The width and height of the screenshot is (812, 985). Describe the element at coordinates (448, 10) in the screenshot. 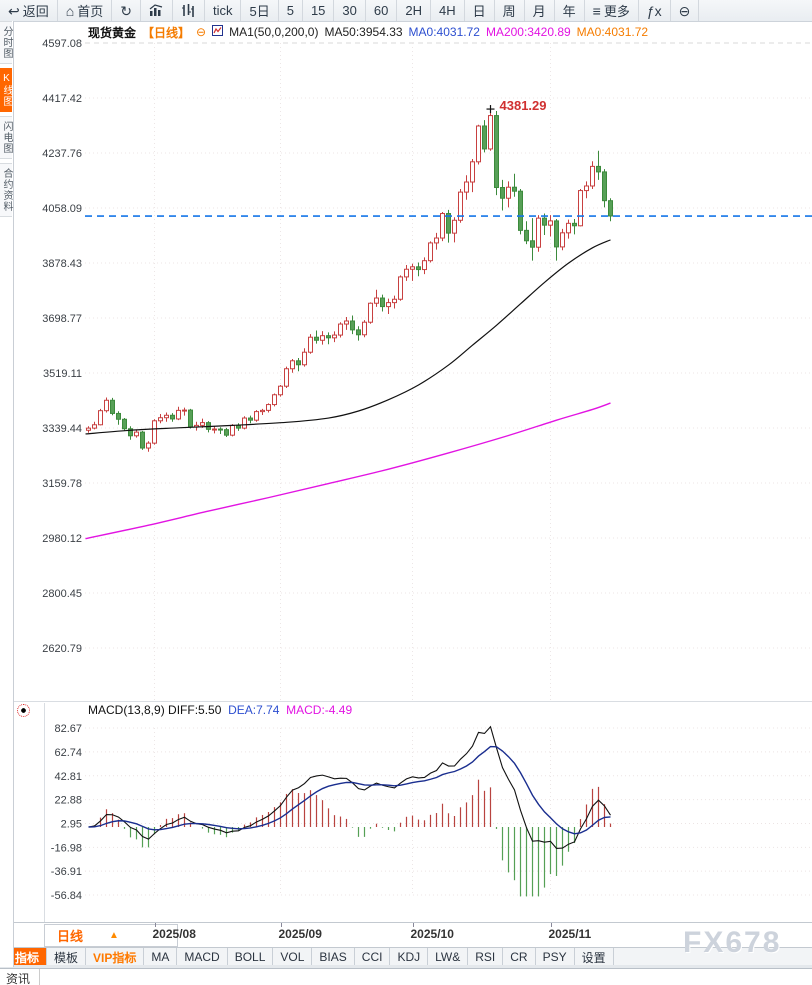

I see `timeframe-4H-button: 4H` at that location.